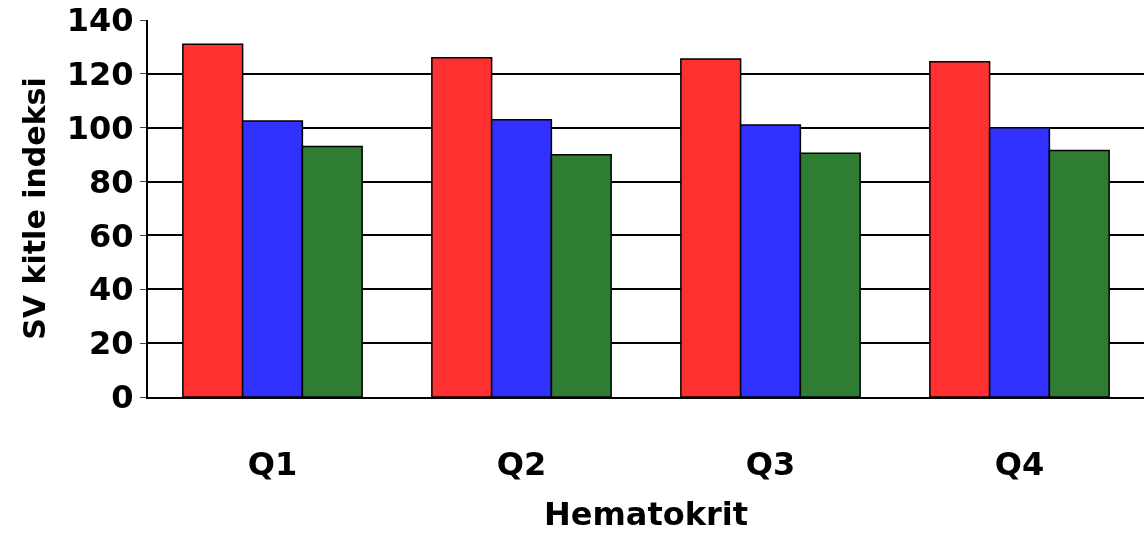 The height and width of the screenshot is (533, 1146). What do you see at coordinates (35, 208) in the screenshot?
I see `y-axis-title: SV kitle indeksi` at bounding box center [35, 208].